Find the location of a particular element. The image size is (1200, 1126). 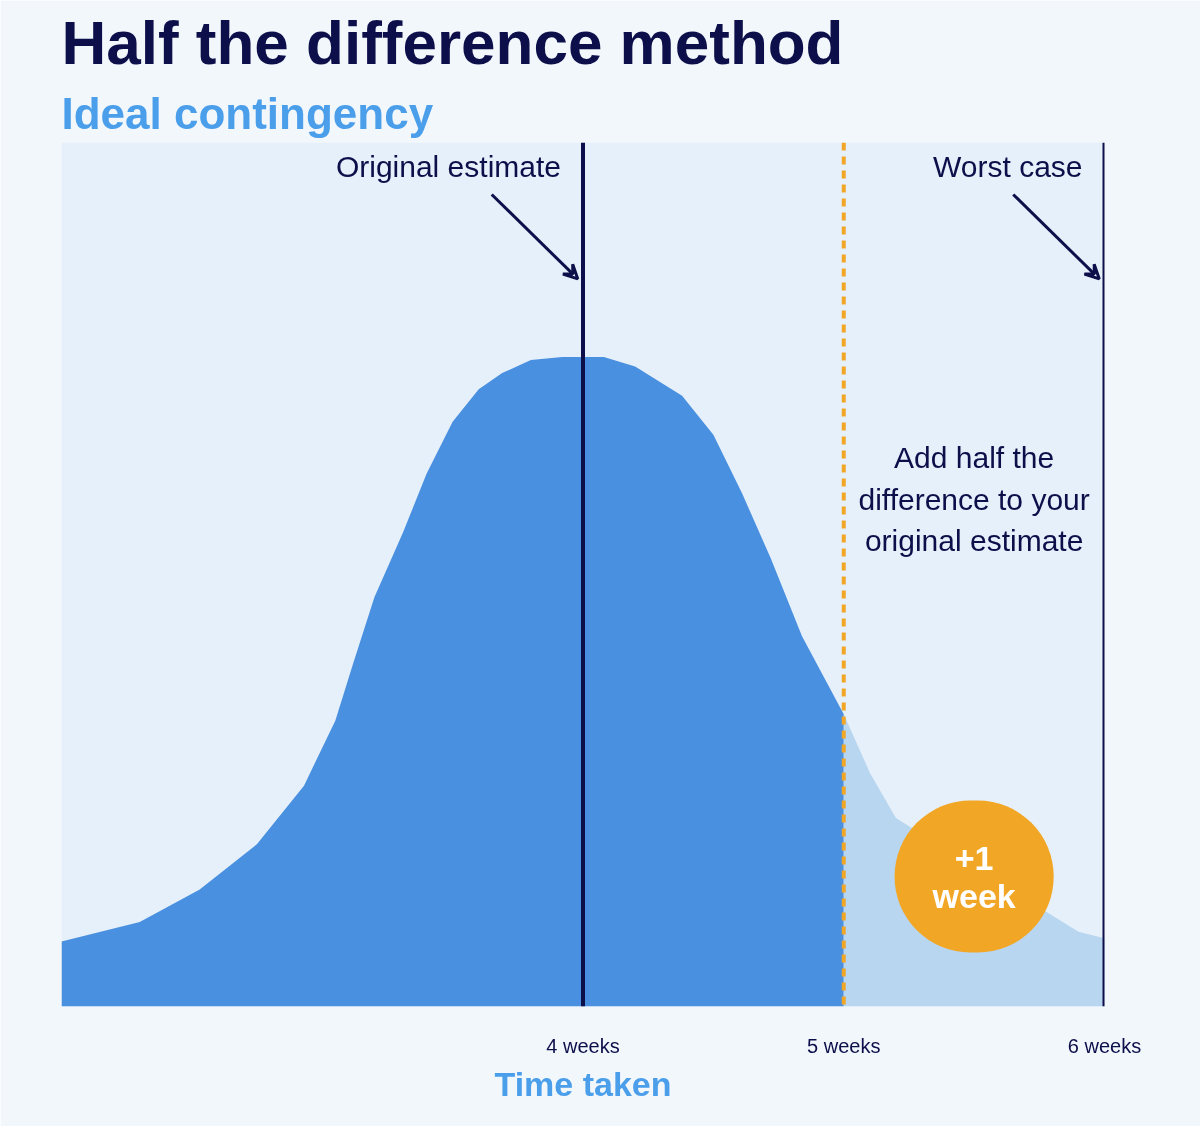

annotation: +1 week is located at coordinates (973, 876).